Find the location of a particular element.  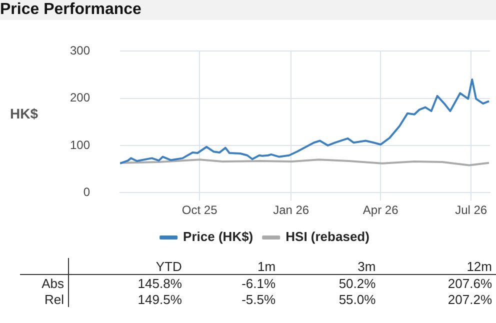

text: -5.5% is located at coordinates (258, 299).